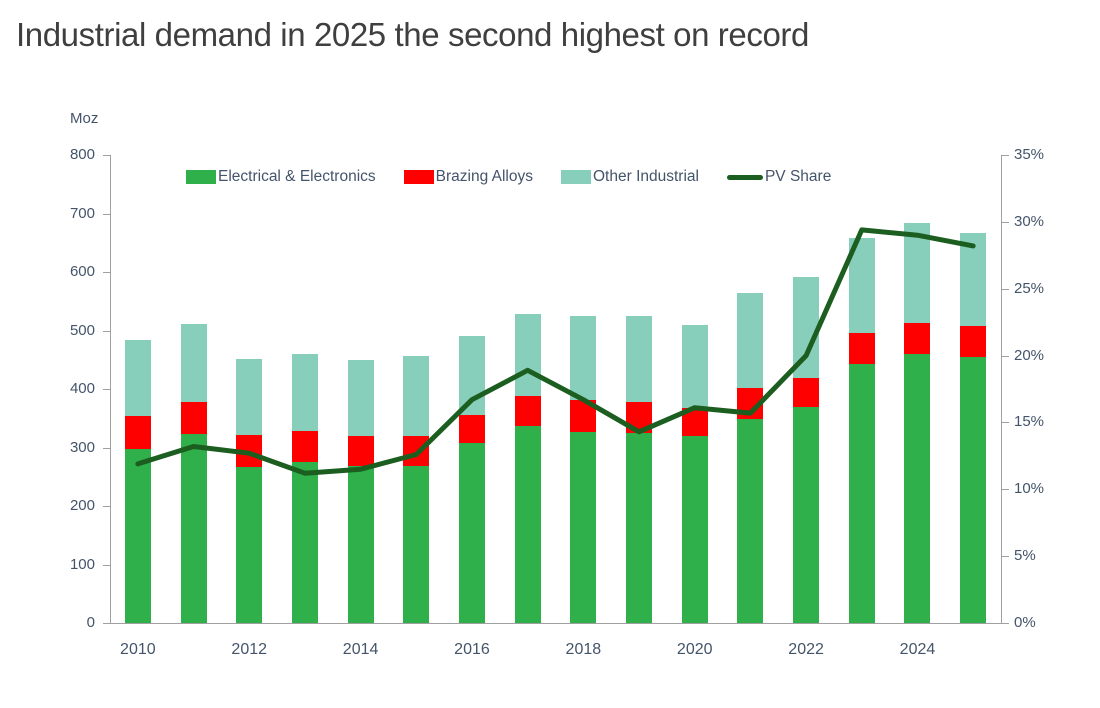  Describe the element at coordinates (201, 177) in the screenshot. I see `legend-swatch-electrical-electronics-icon` at that location.